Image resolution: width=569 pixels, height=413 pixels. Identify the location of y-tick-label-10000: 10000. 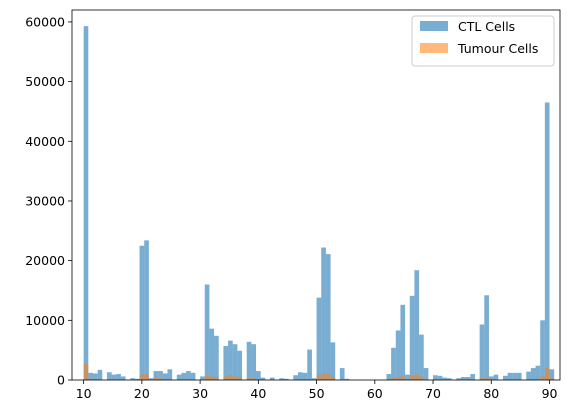
(45, 320).